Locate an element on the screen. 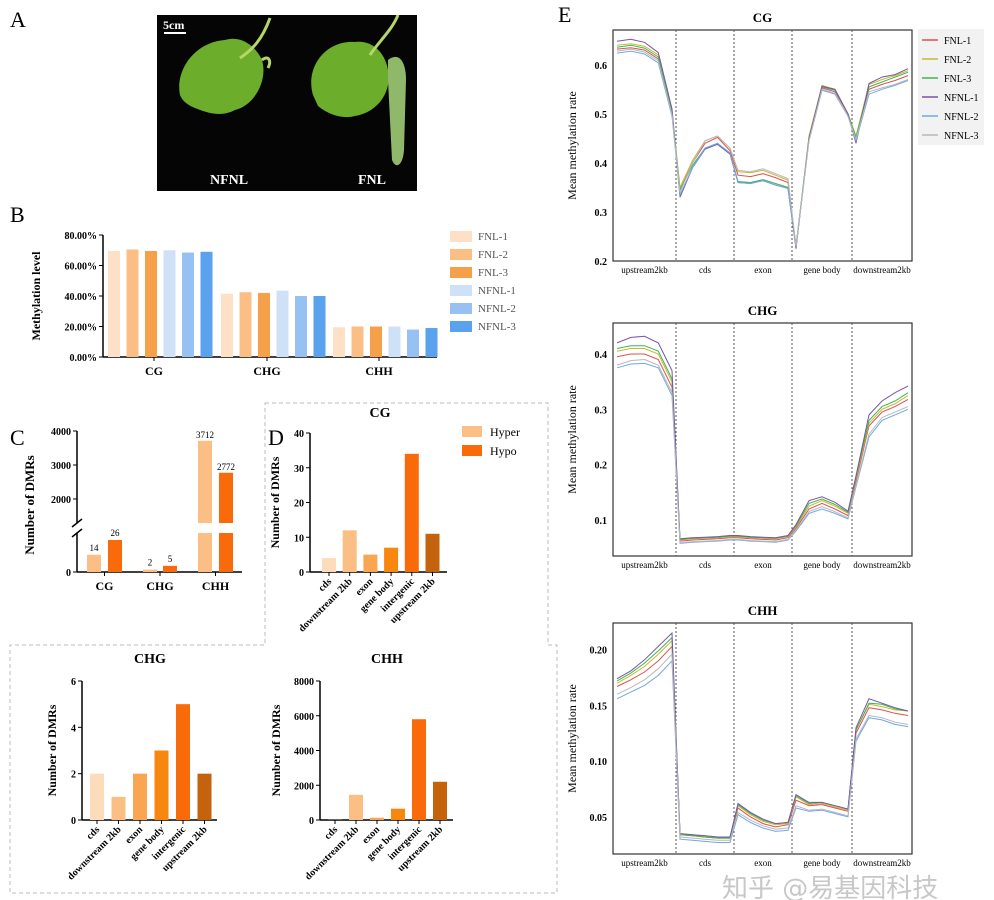 This screenshot has height=900, width=994. bar-cds is located at coordinates (329, 565).